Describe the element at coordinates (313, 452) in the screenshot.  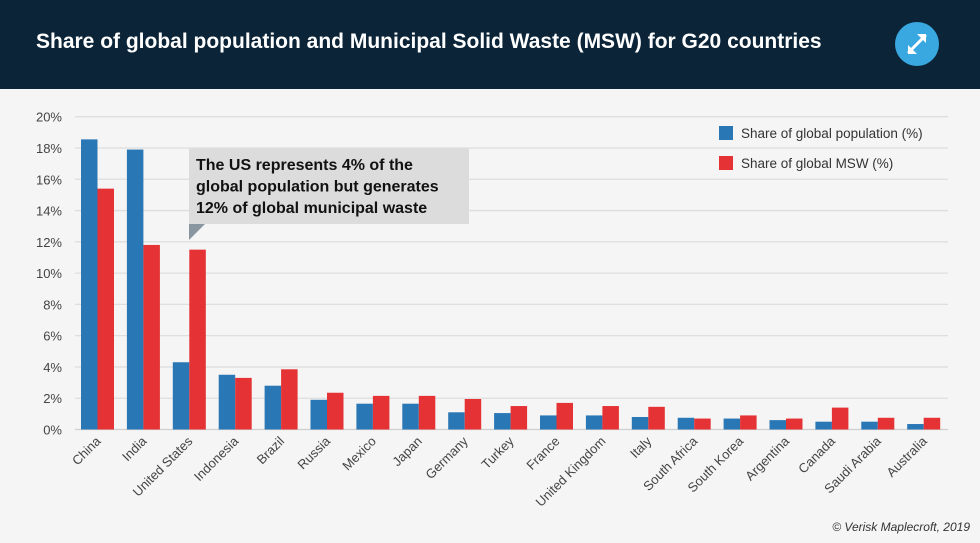
I see `x-tick-label: Russia` at that location.